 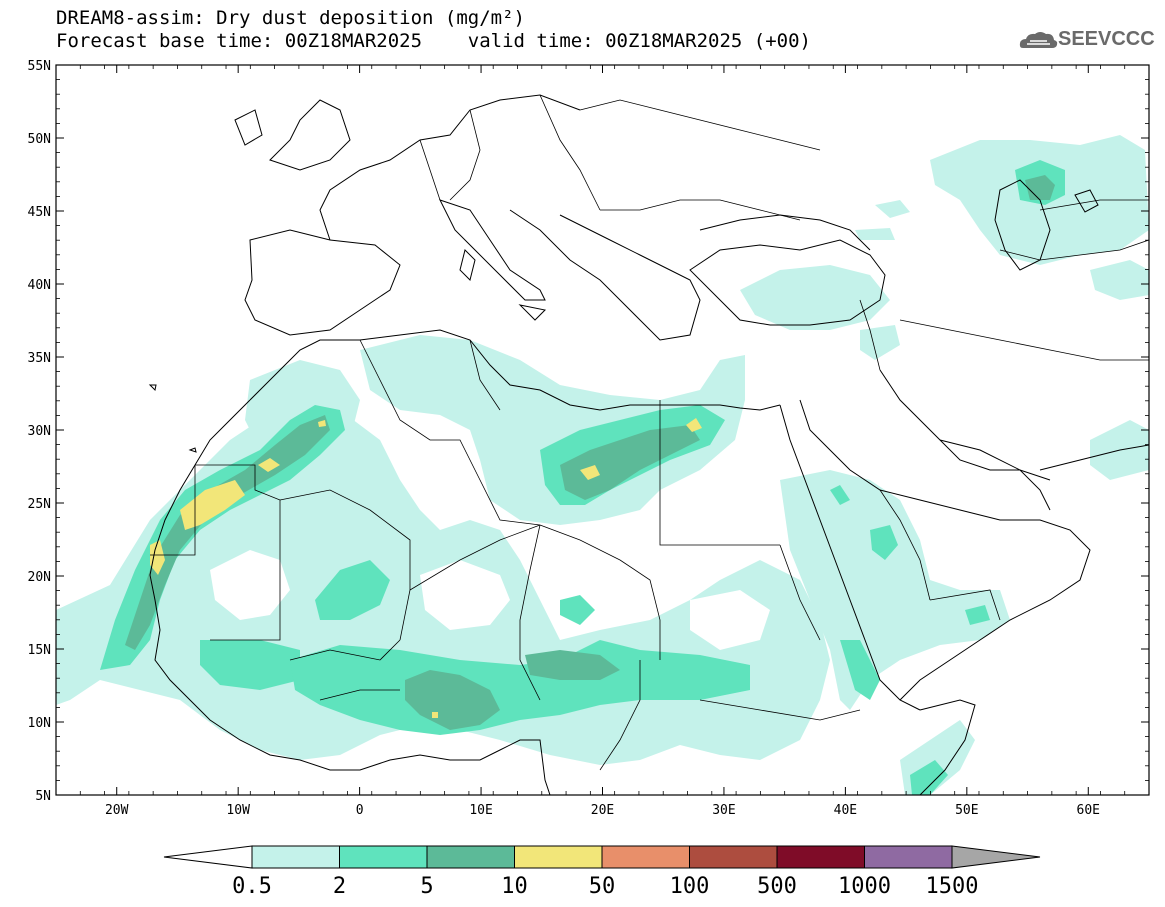 I want to click on legend-label: 5, so click(x=426, y=886).